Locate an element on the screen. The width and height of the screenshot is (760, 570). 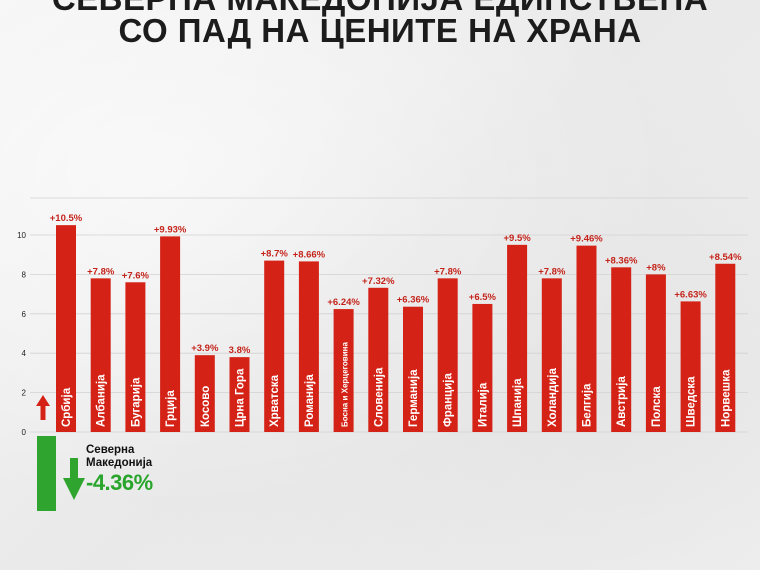
category-label: Србија is located at coordinates (67, 407).